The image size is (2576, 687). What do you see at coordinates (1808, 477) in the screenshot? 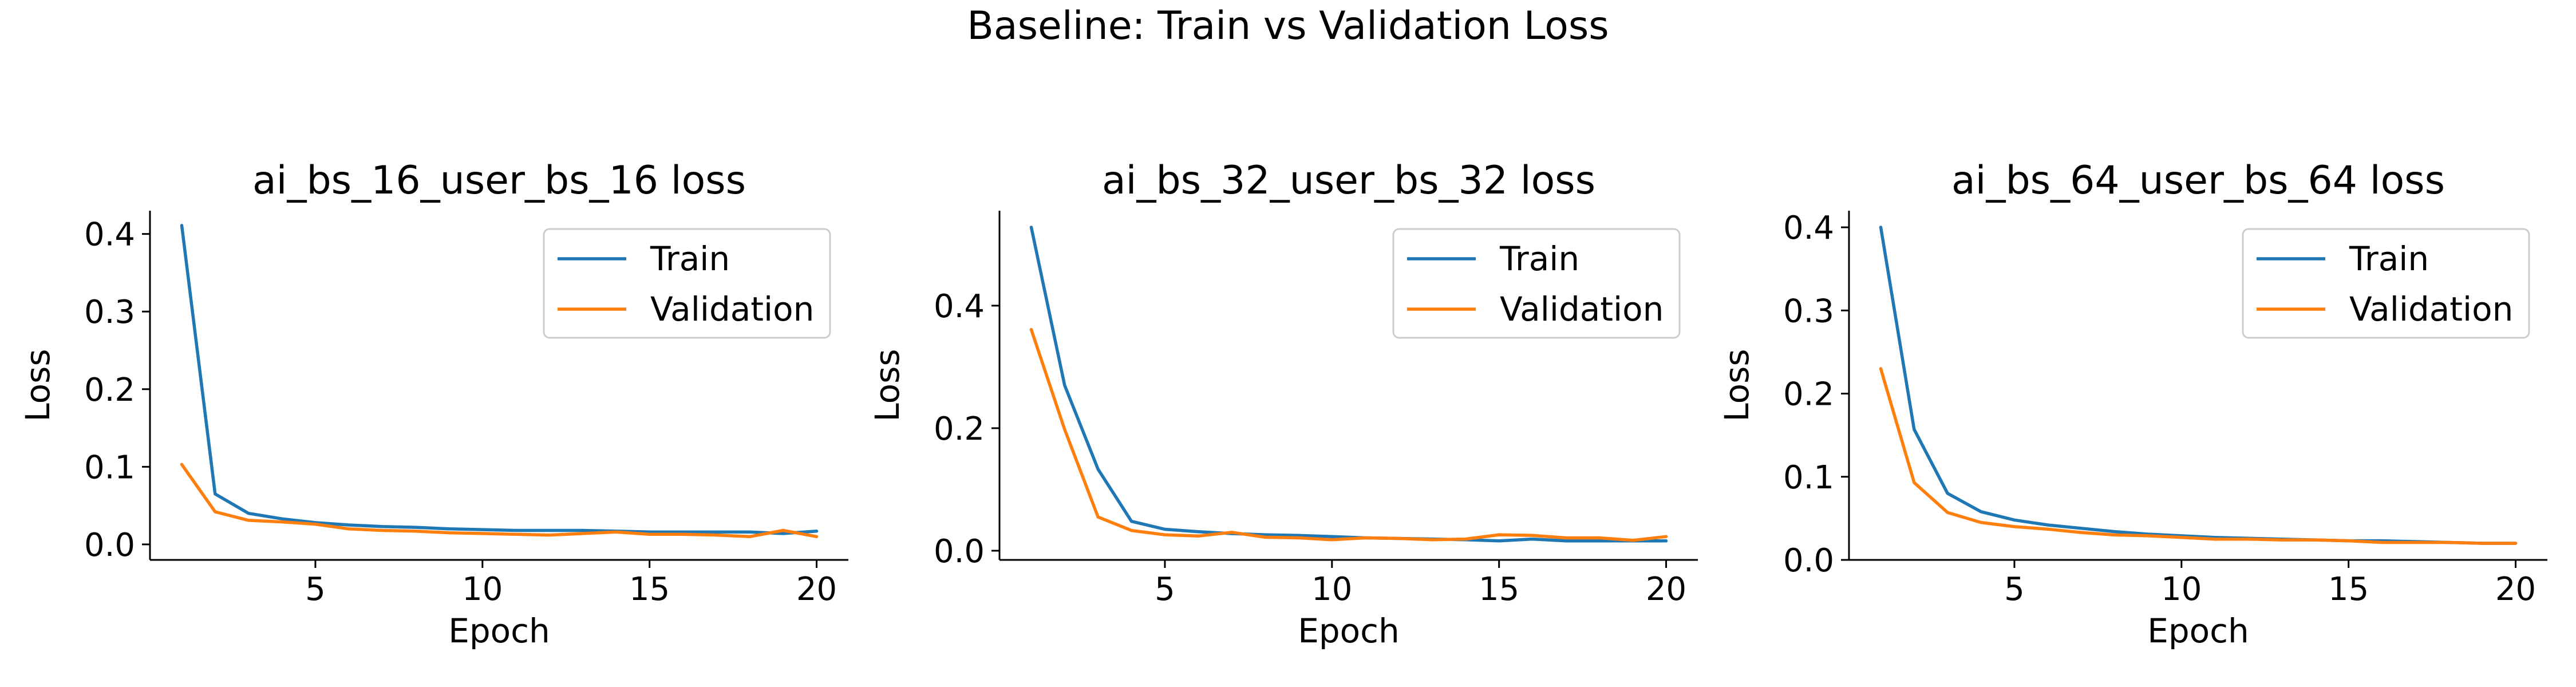
I see `y-tick-label: 0.1` at bounding box center [1808, 477].